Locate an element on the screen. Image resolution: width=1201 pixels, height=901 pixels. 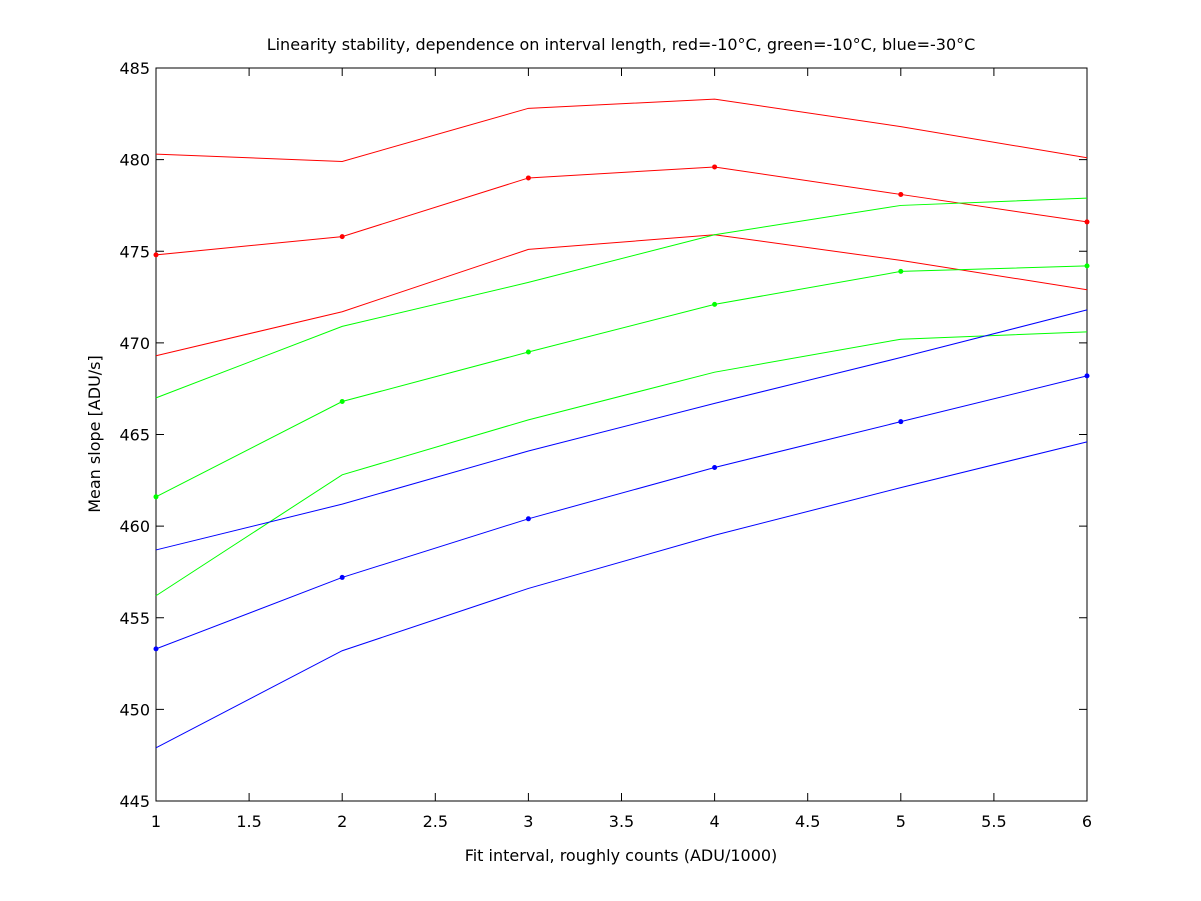
x-tick-label: 4.5 is located at coordinates (807, 821).